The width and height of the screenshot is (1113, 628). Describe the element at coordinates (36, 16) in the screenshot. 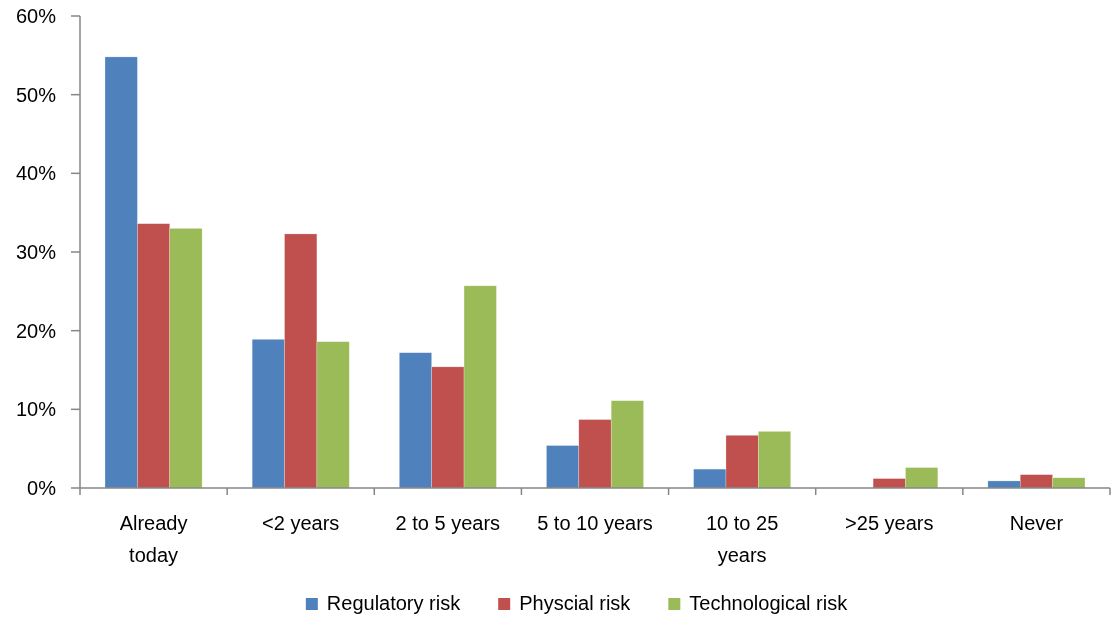

I see `y-tick-label: 60%` at that location.